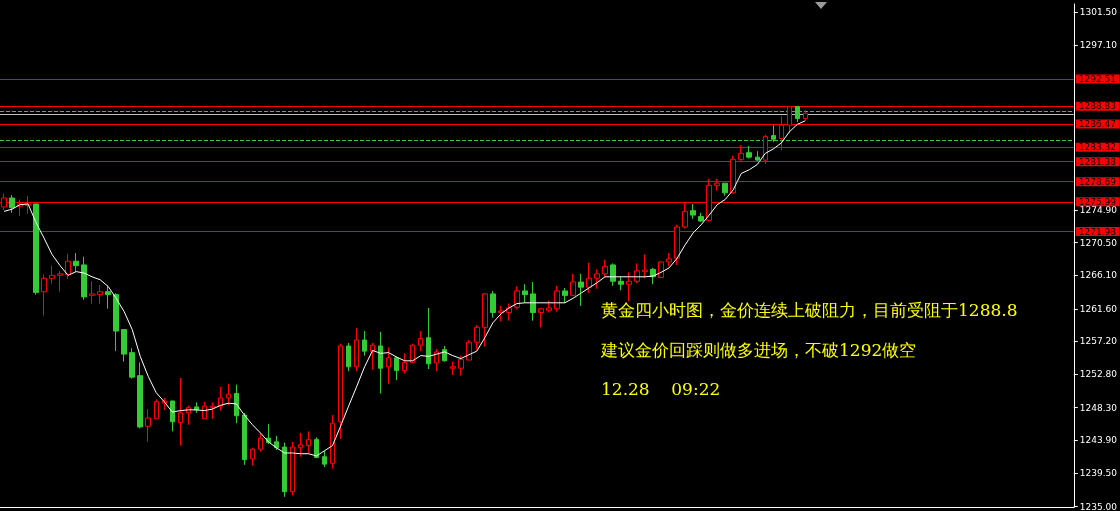 This screenshot has height=511, width=1120. I want to click on y-tick-label: 1252.80, so click(1098, 374).